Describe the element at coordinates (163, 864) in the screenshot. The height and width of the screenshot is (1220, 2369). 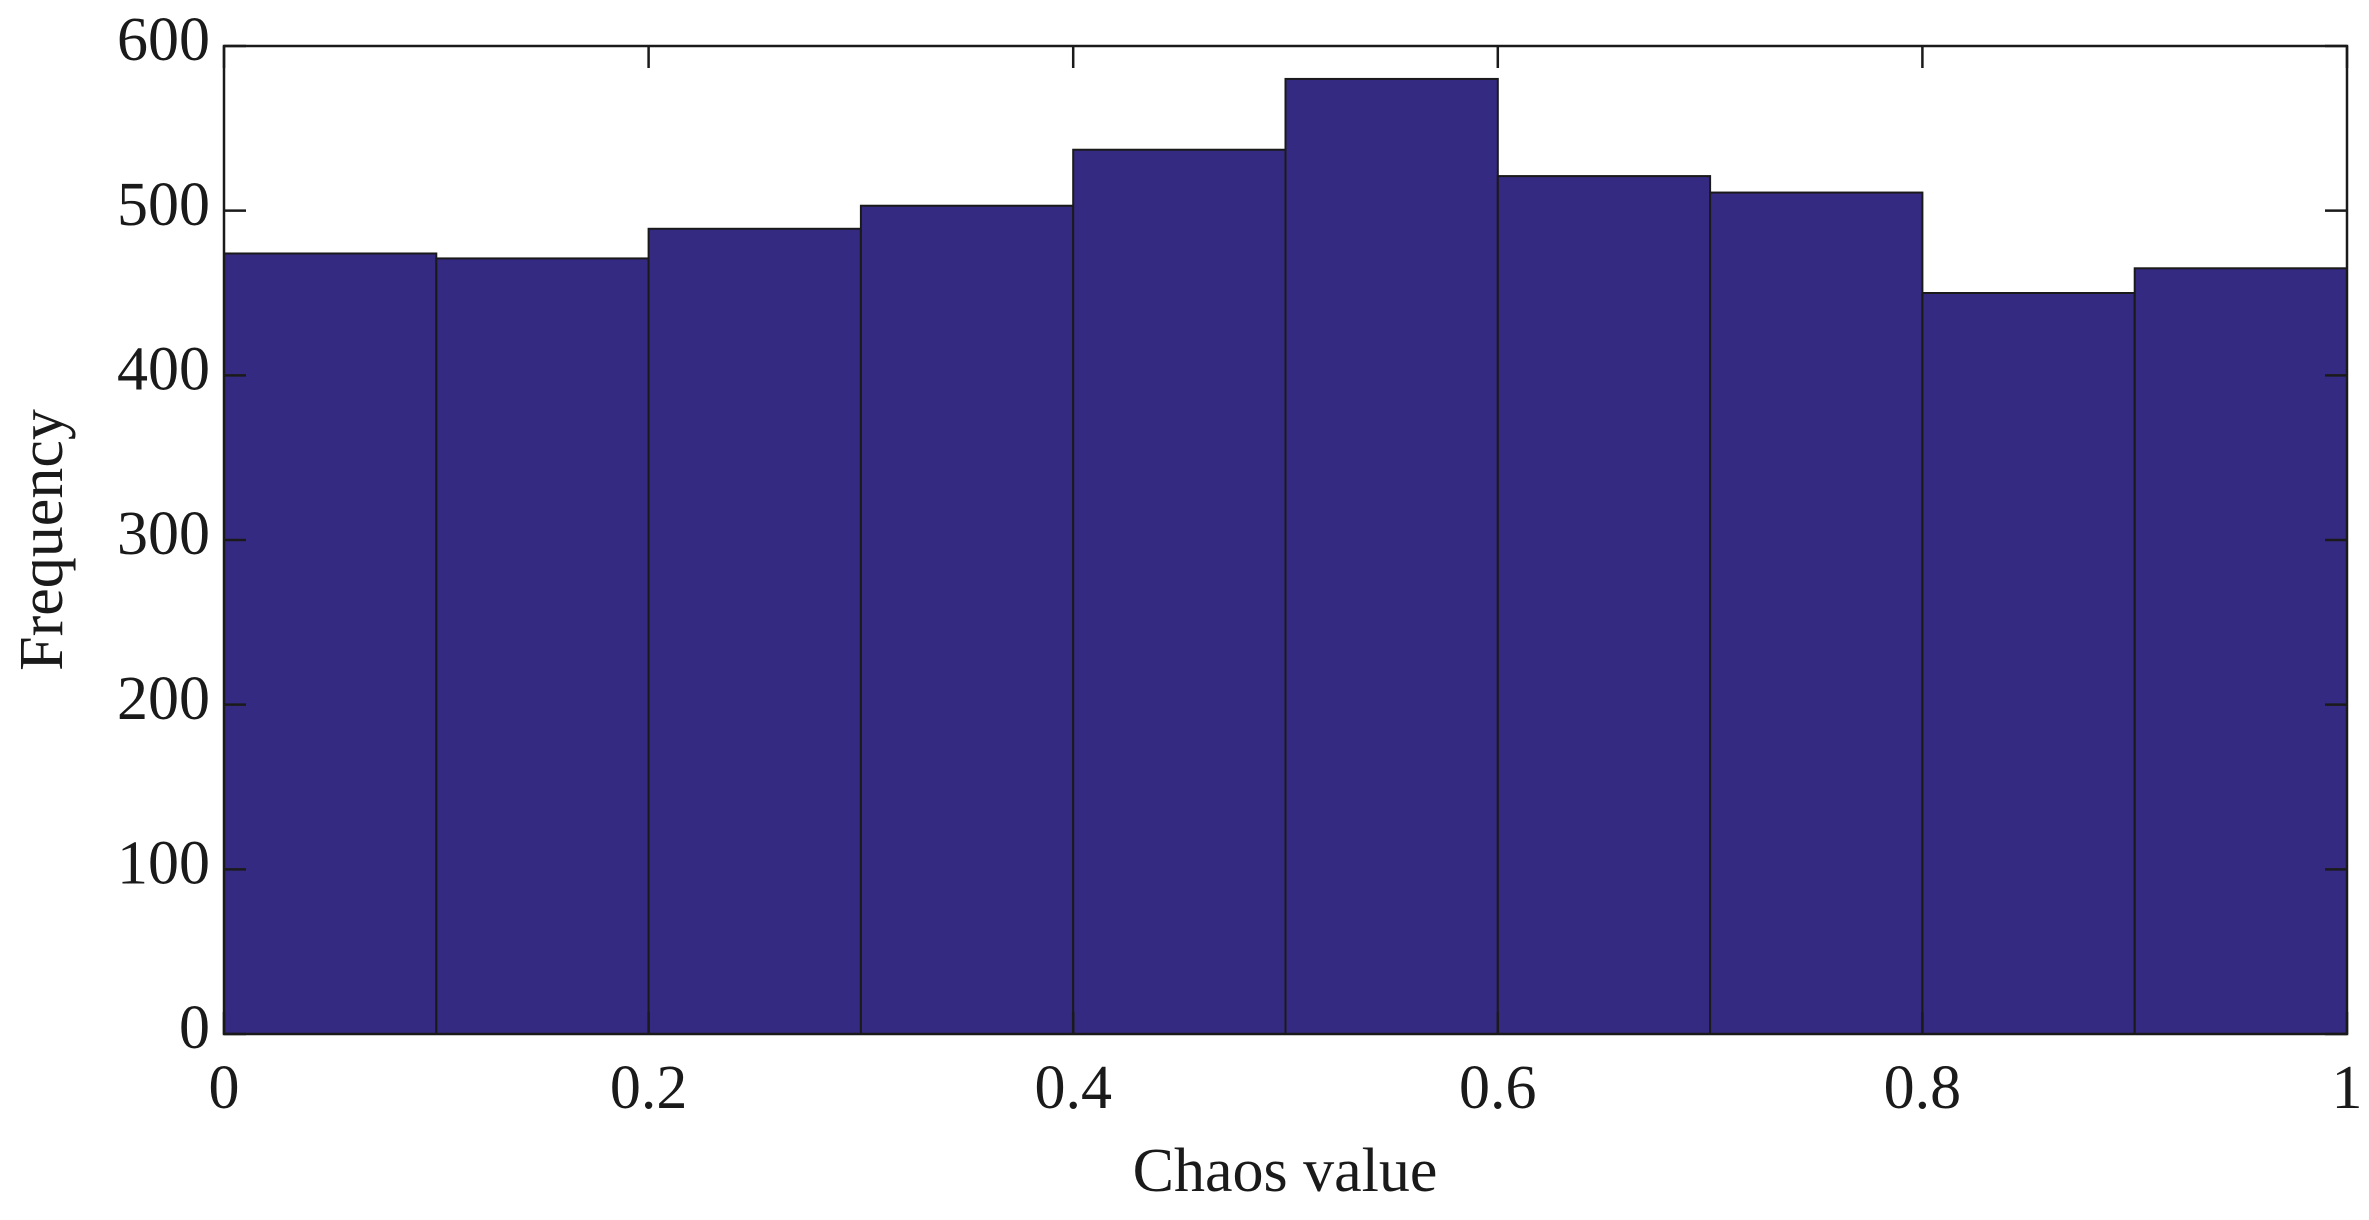
I see `y-tick-label: 100` at that location.